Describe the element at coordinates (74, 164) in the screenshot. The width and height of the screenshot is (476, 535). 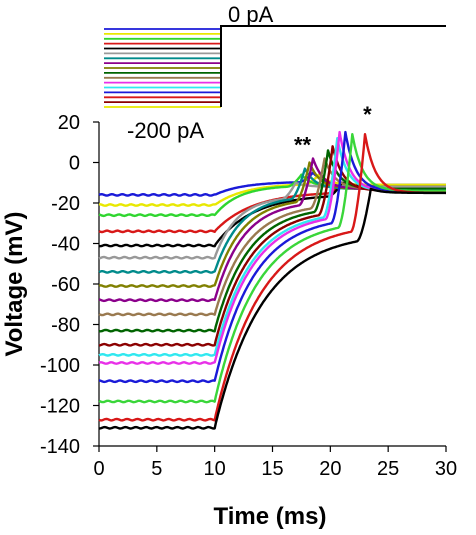
I see `y-tick-label: 0` at that location.